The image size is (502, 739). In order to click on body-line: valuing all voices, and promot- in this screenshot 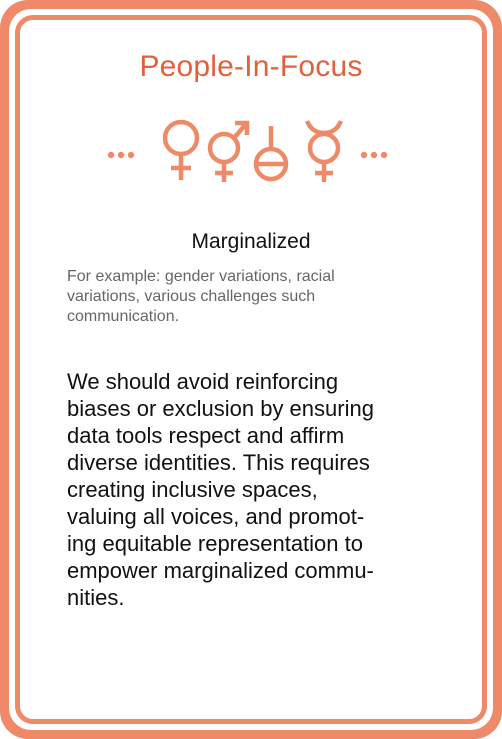, I will do `click(216, 516)`.